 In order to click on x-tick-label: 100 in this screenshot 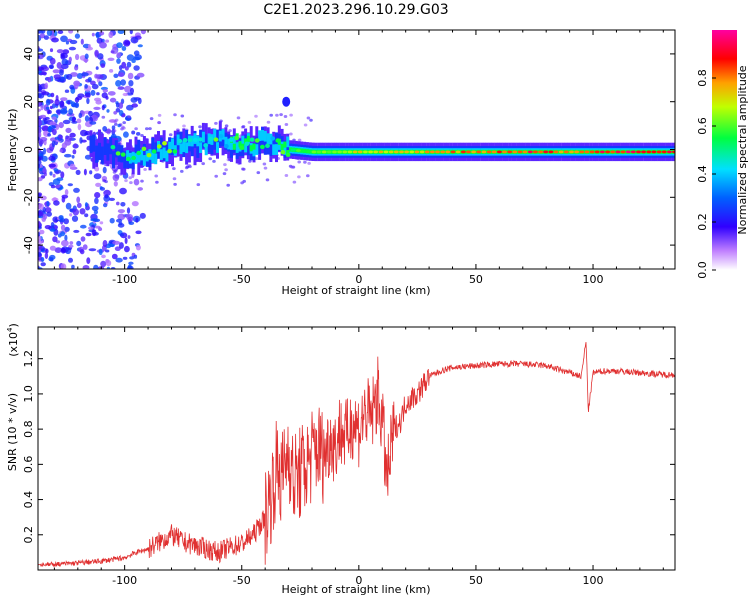, I will do `click(593, 279)`.